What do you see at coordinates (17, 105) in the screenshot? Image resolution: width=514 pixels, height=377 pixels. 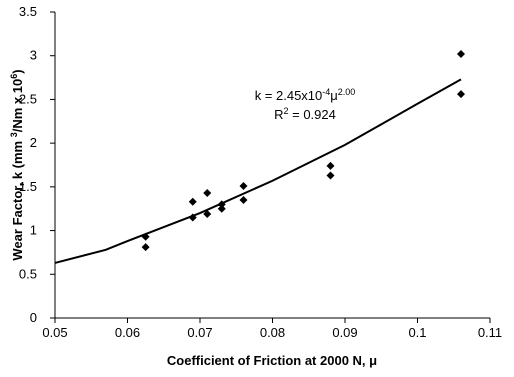 I see `y-label-part: /Nm x 10` at bounding box center [17, 105].